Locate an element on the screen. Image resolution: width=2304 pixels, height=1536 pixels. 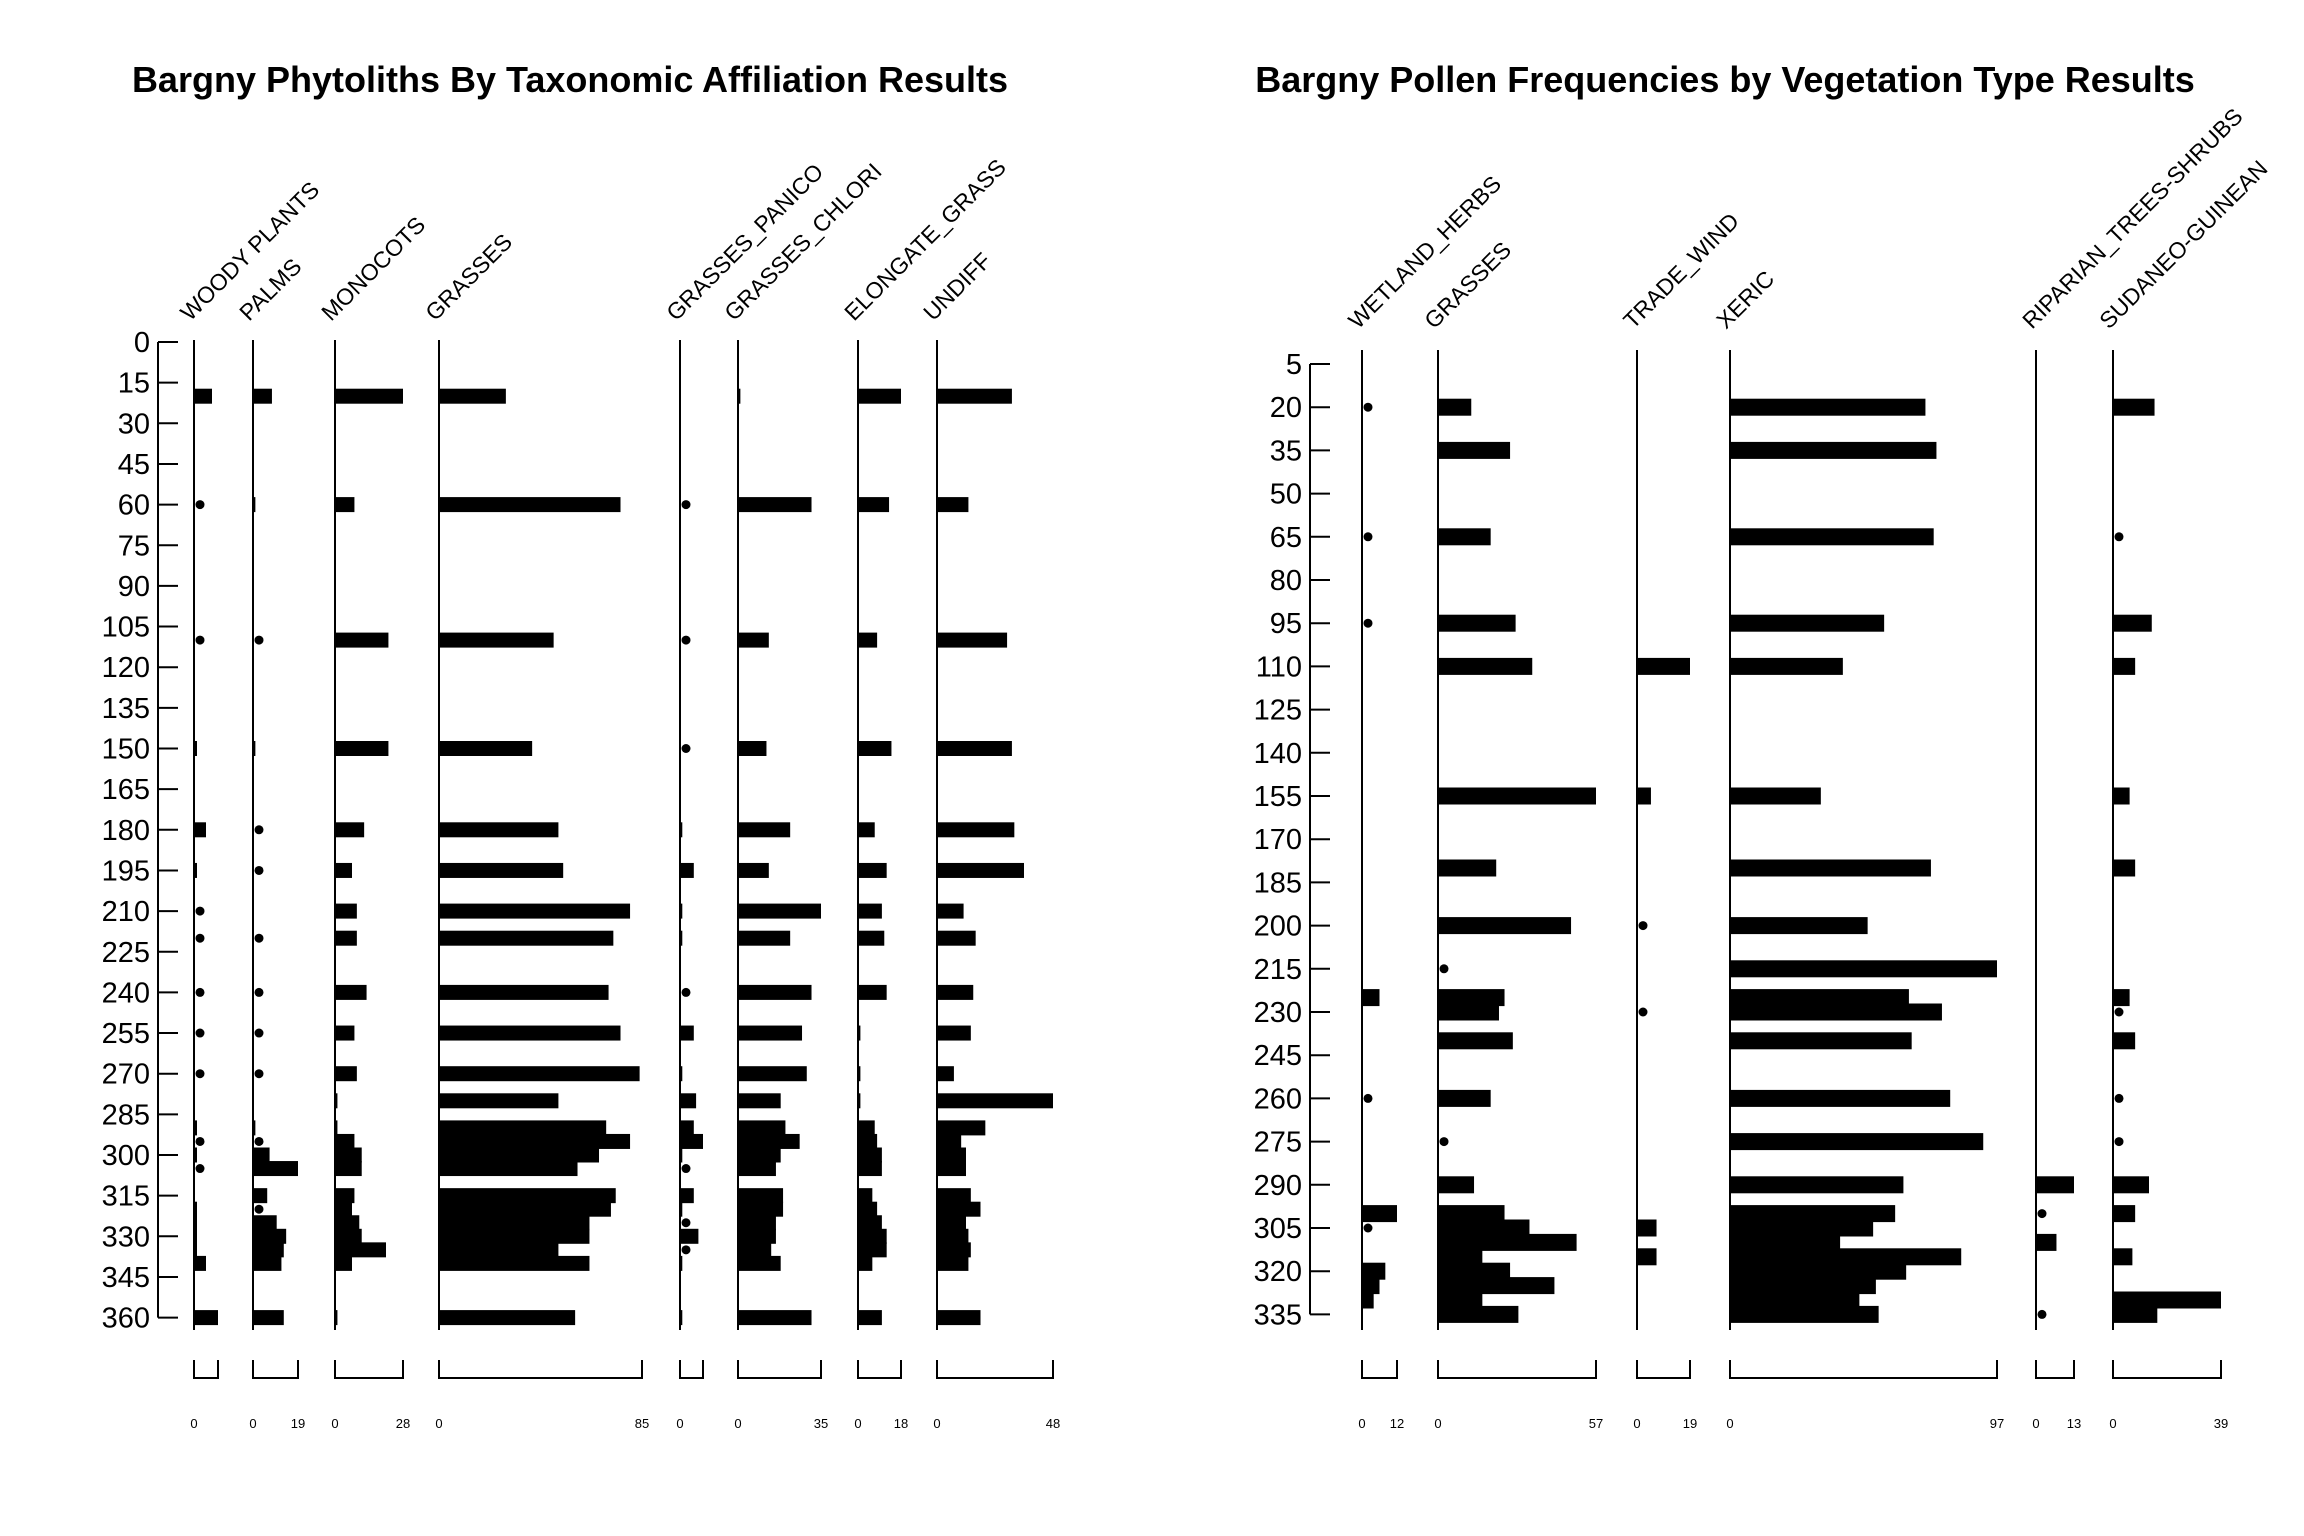
depth-tick-label: 315 is located at coordinates (126, 1197).